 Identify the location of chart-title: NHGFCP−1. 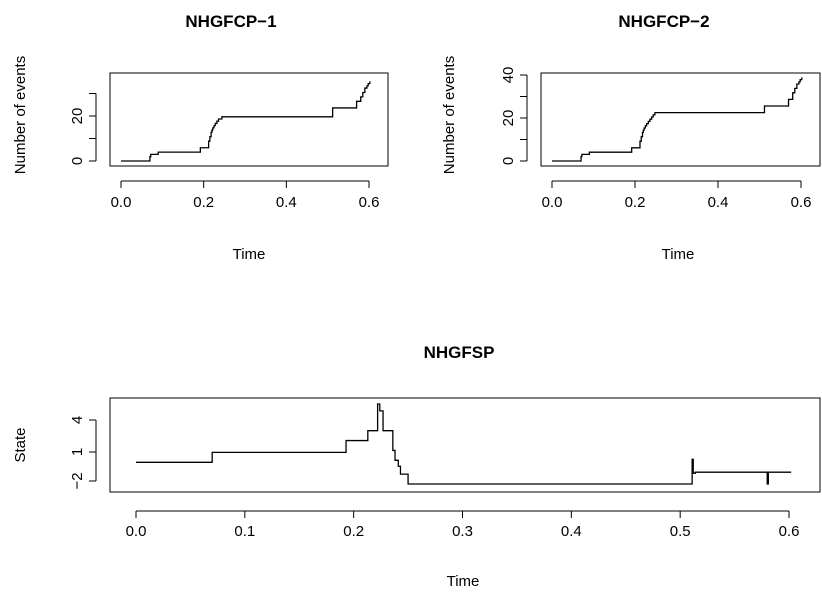
(230, 21).